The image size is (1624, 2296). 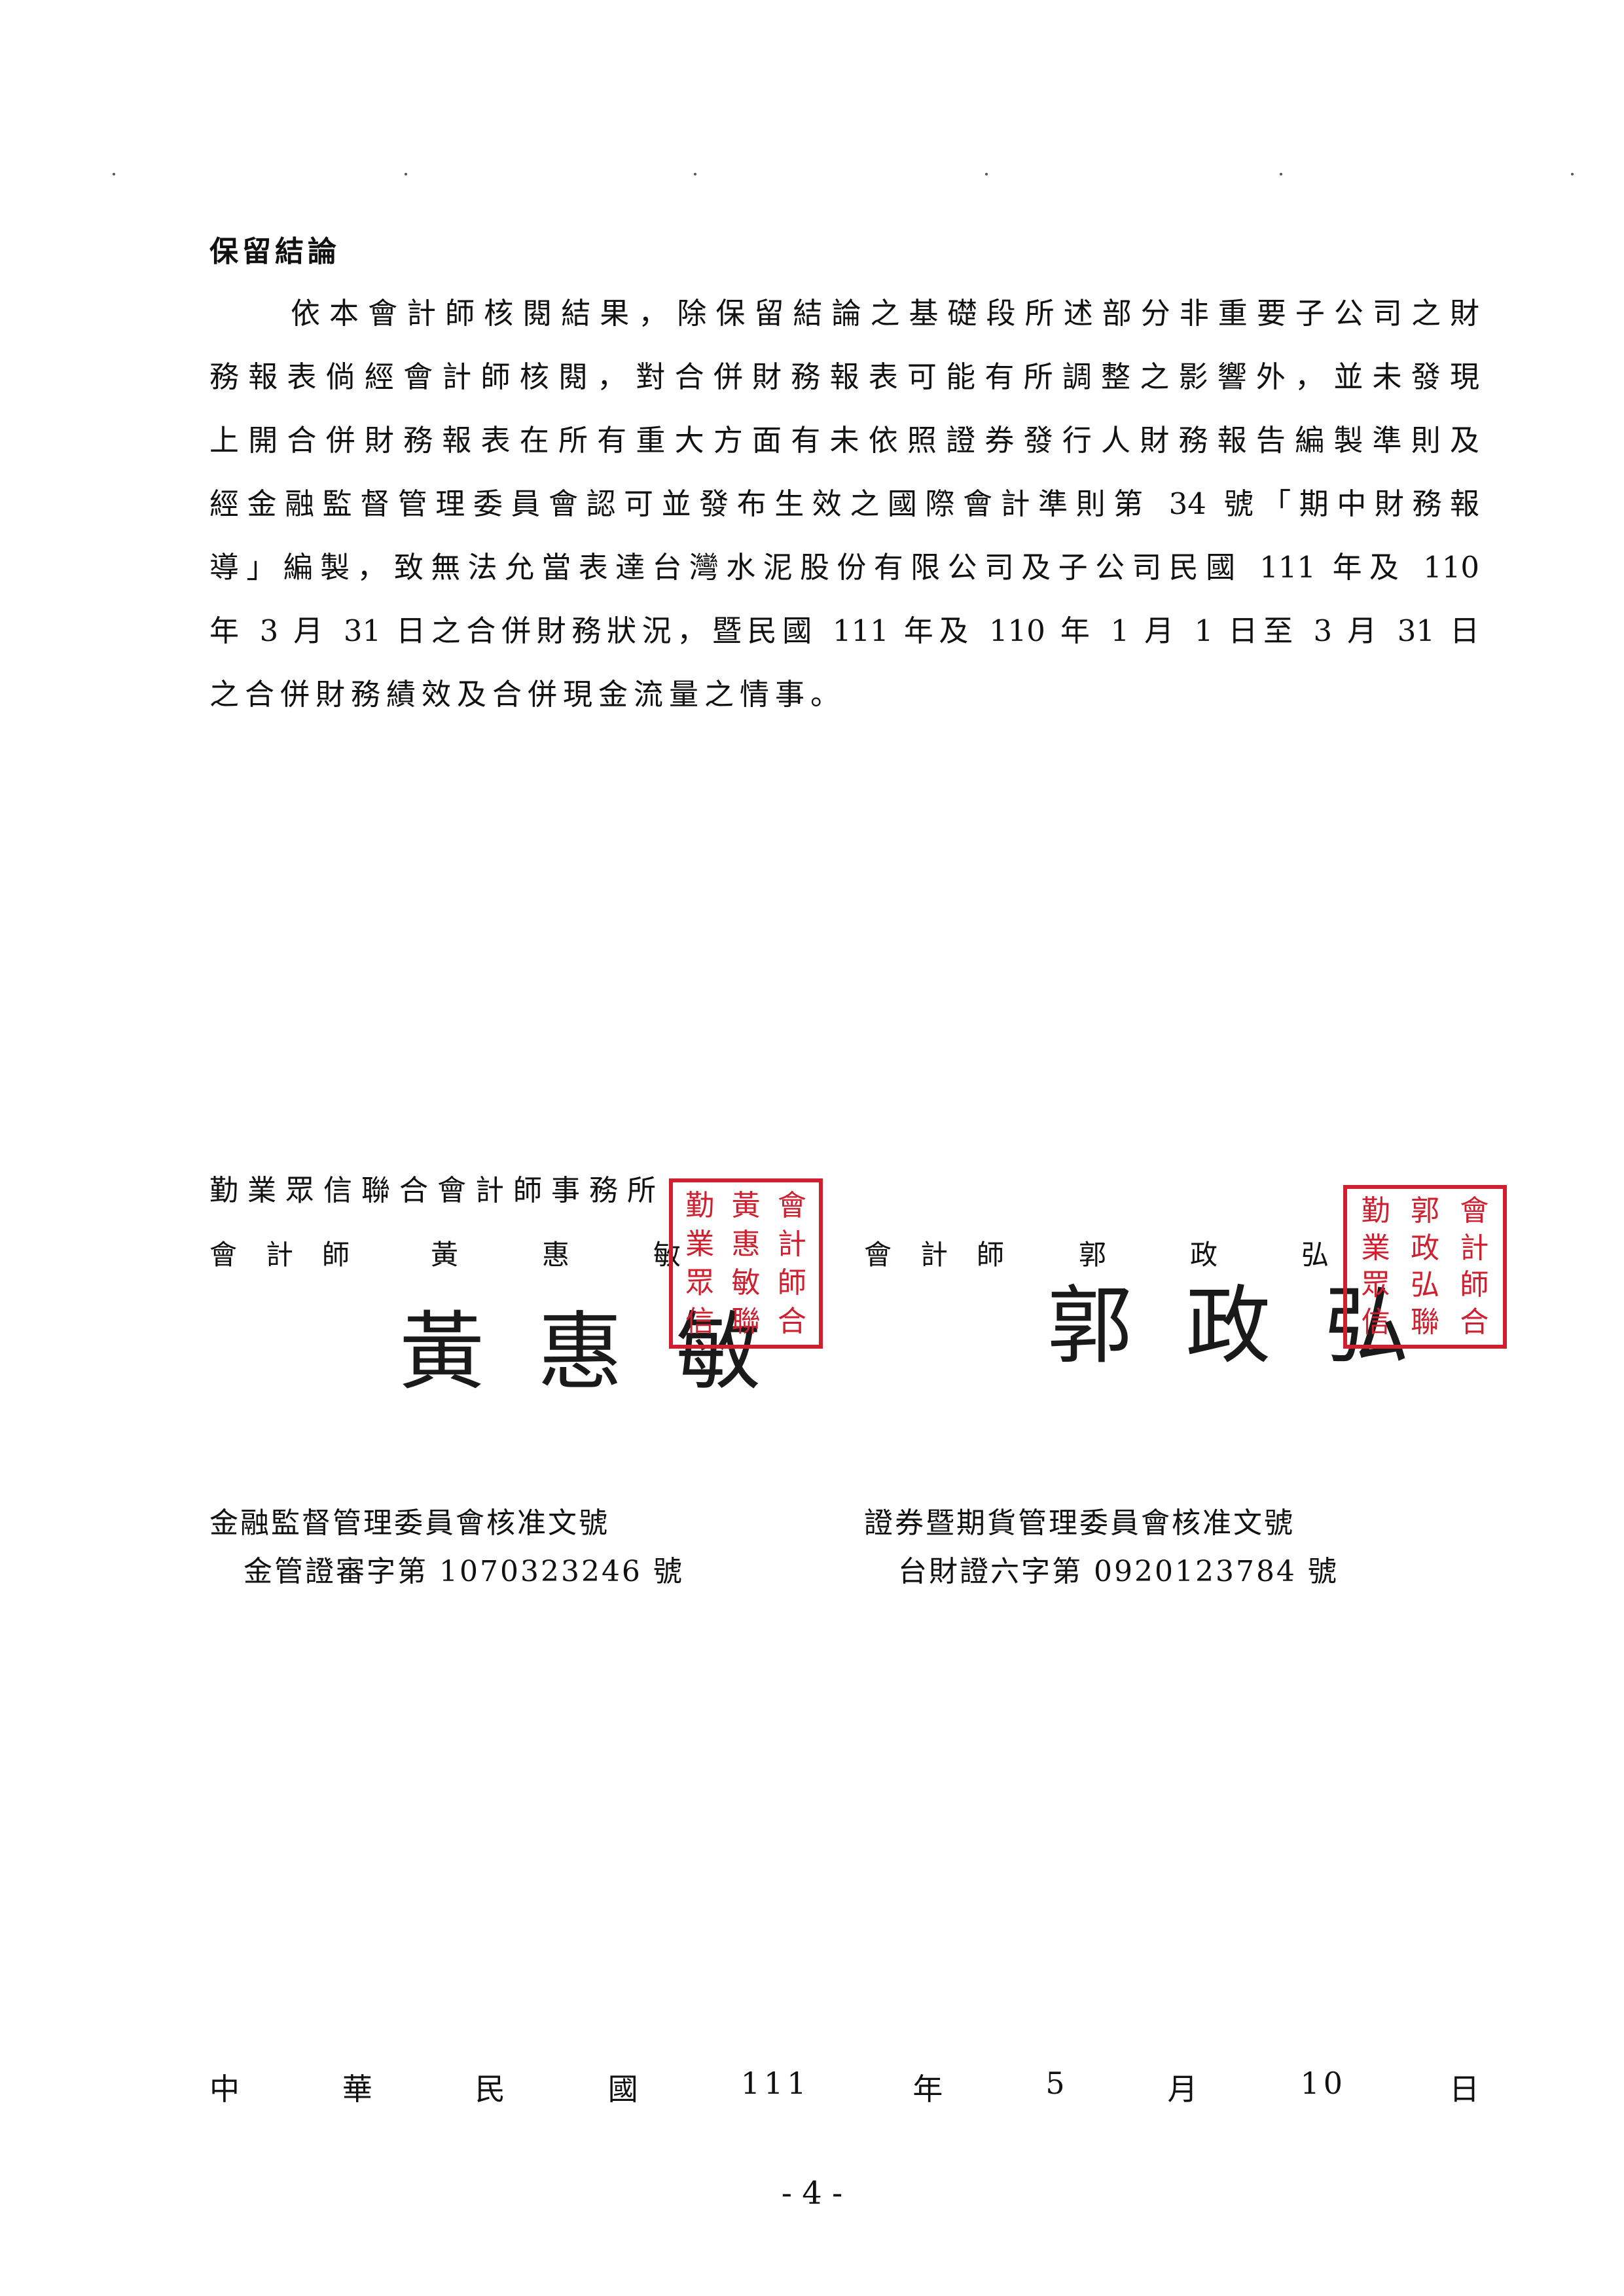 I want to click on cpa-left-line: 會計師 黃 惠 敏, so click(x=445, y=1253).